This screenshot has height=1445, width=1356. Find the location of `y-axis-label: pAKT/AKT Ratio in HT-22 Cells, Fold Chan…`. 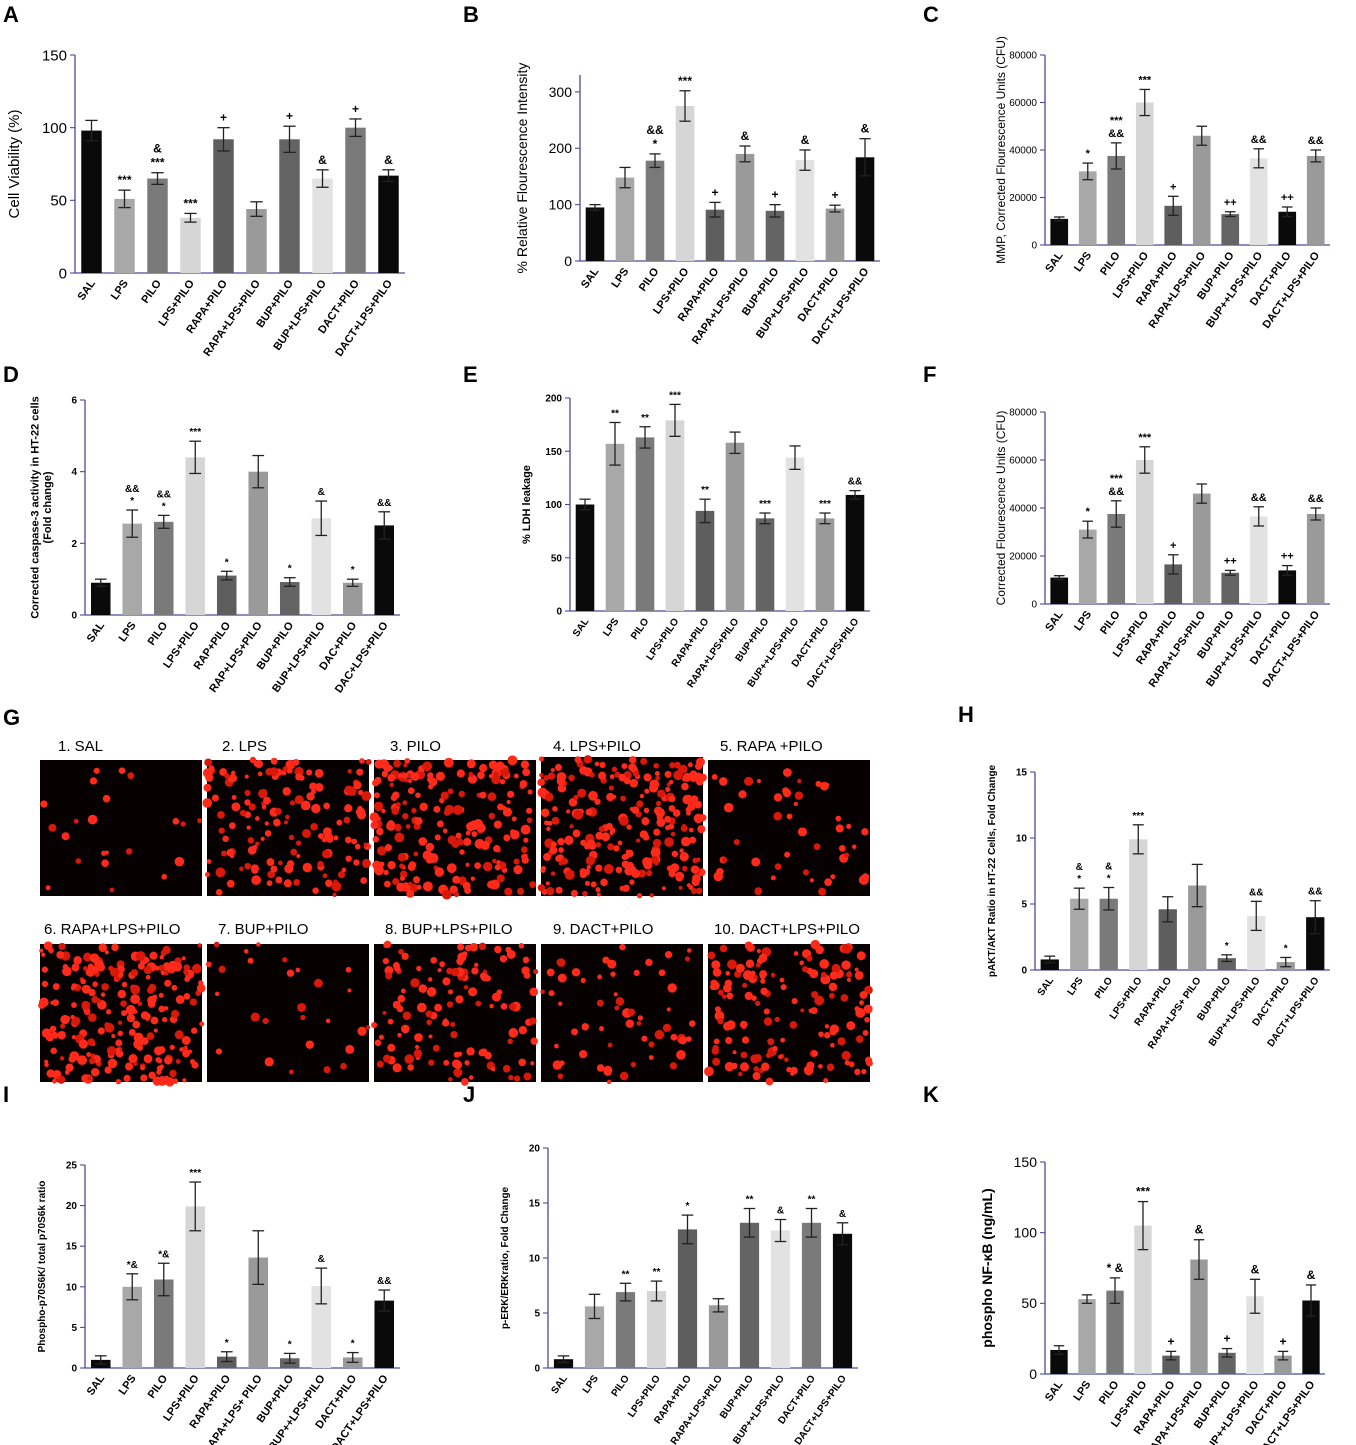

y-axis-label: pAKT/AKT Ratio in HT-22 Cells, Fold Chan… is located at coordinates (992, 870).